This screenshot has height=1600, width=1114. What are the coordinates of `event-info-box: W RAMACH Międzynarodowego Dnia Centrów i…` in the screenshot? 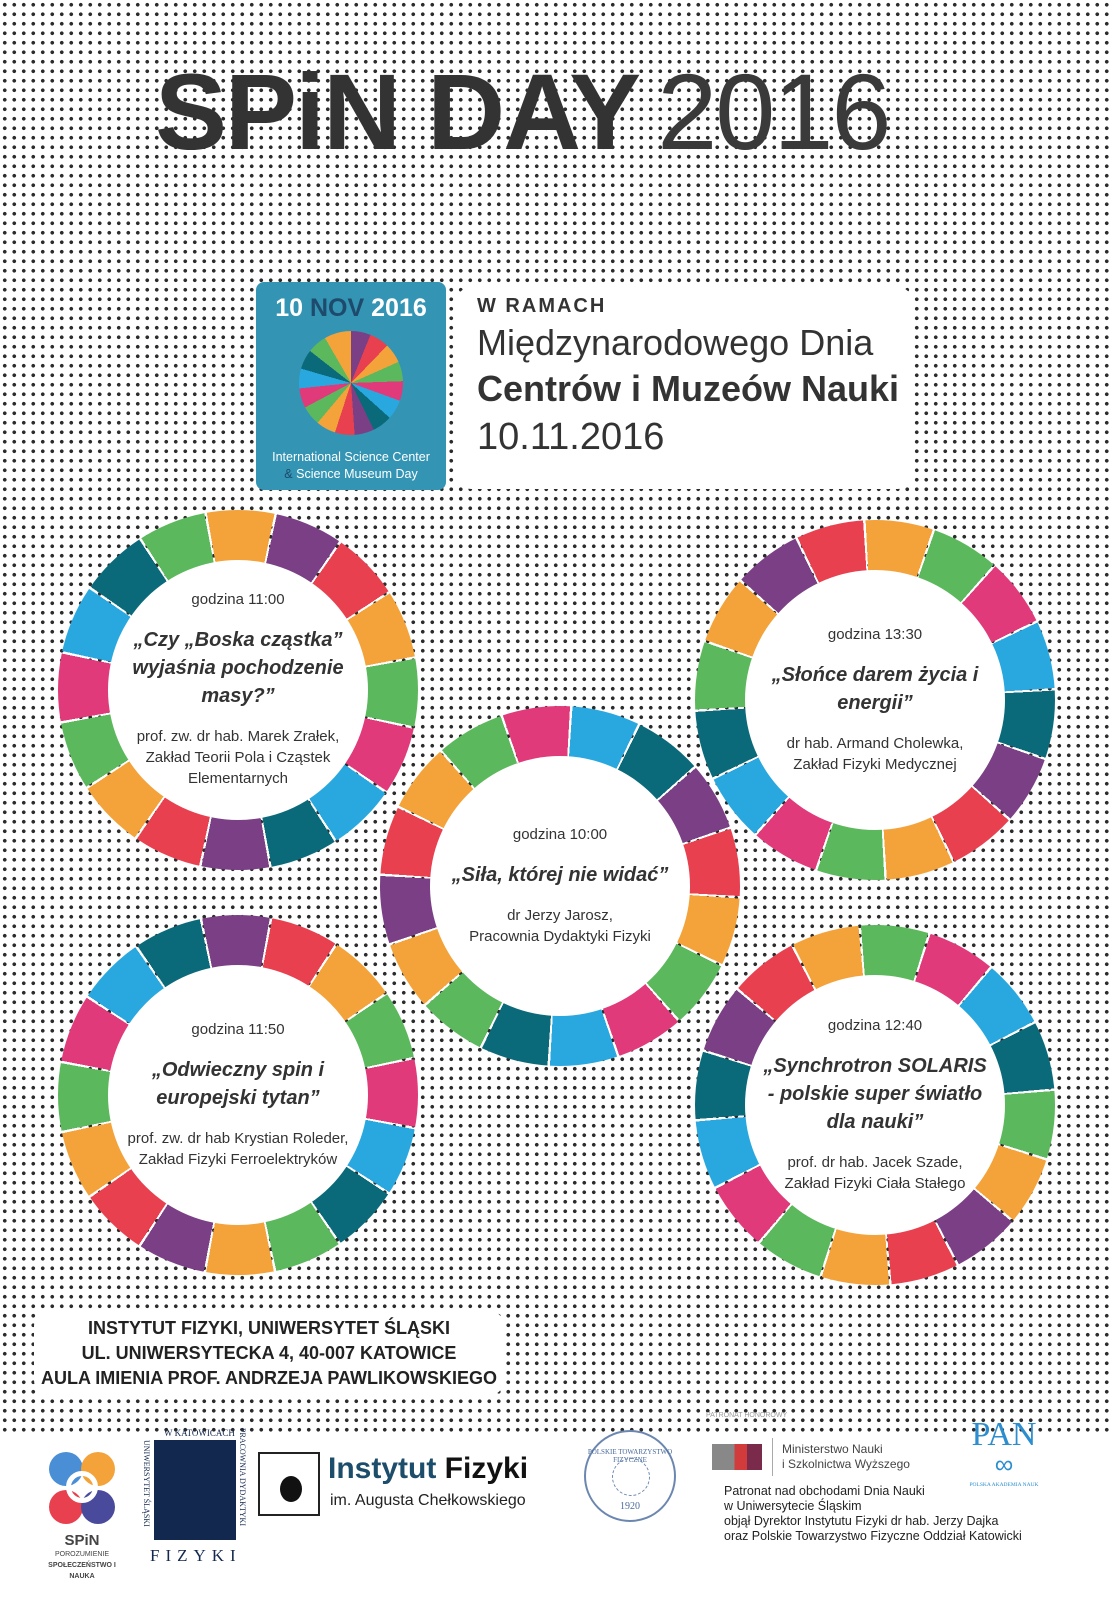 It's located at (684, 388).